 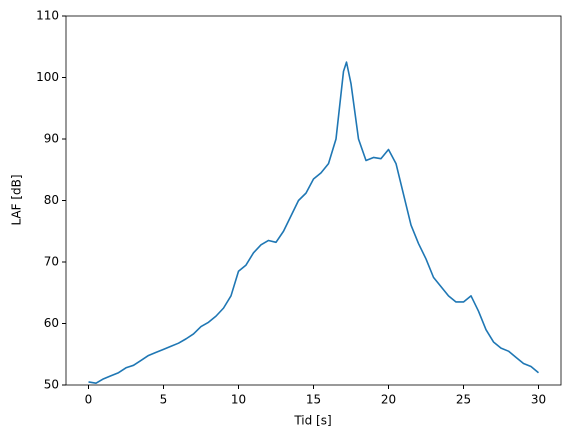 What do you see at coordinates (538, 400) in the screenshot?
I see `x-tick-label: 30` at bounding box center [538, 400].